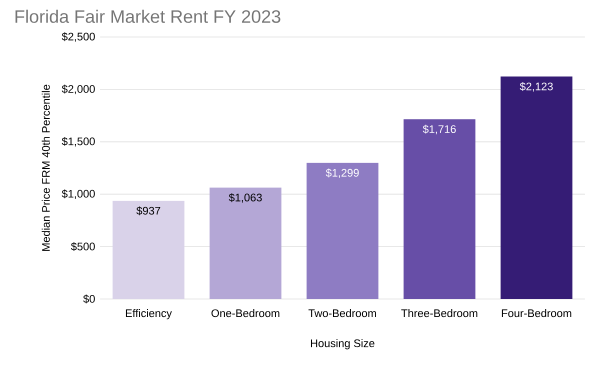 This screenshot has height=371, width=600. I want to click on data-label: $1,716, so click(439, 129).